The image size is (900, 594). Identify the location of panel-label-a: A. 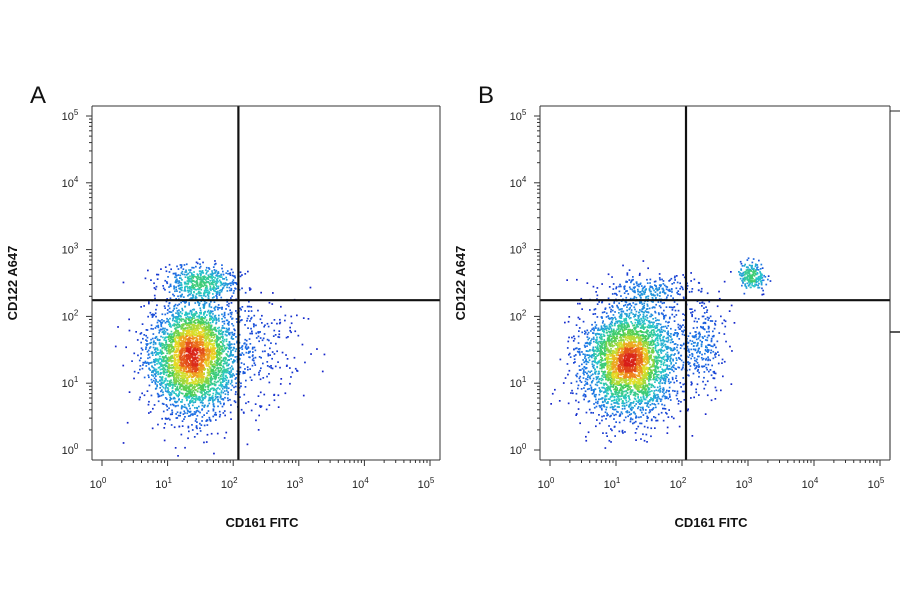
(38, 95).